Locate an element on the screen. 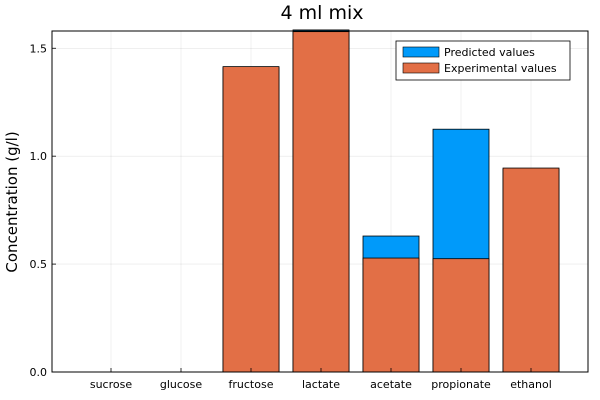 This screenshot has height=400, width=600. legend-label-predicted: Predicted values is located at coordinates (489, 52).